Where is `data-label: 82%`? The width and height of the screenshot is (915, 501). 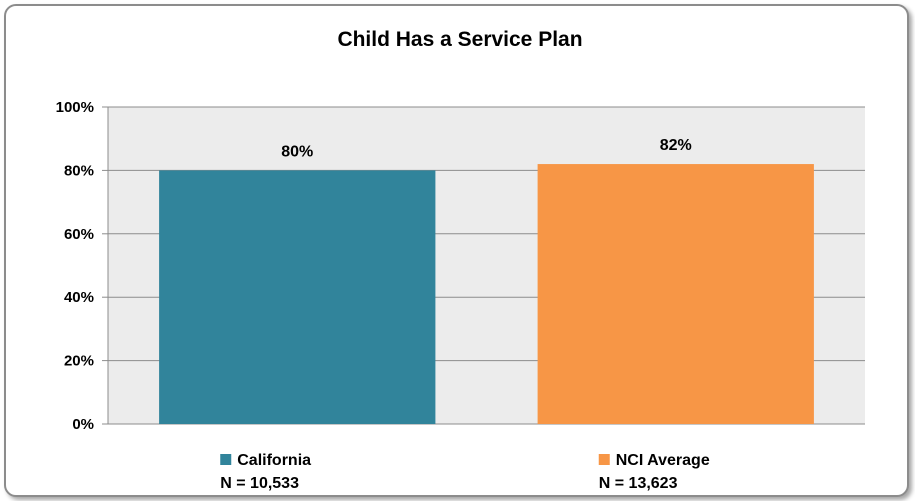 data-label: 82% is located at coordinates (676, 145).